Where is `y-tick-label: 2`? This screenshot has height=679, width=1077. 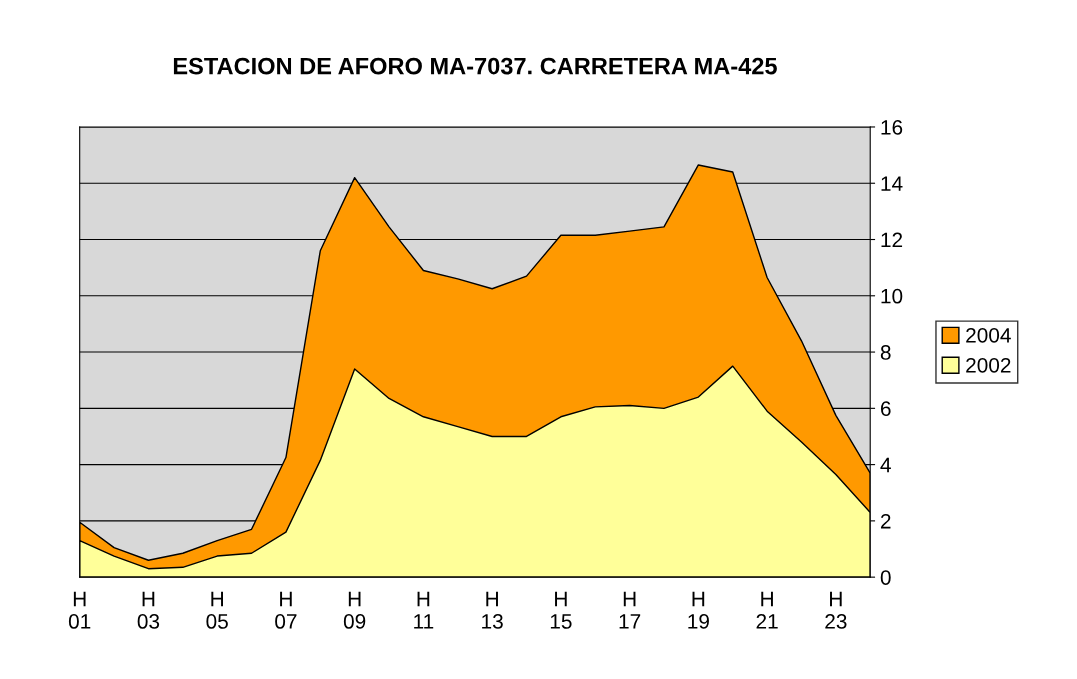 y-tick-label: 2 is located at coordinates (885, 521).